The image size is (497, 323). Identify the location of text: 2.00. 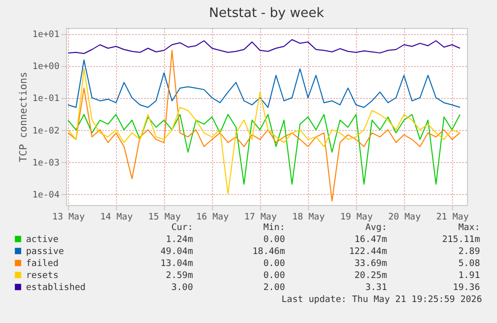
(274, 288).